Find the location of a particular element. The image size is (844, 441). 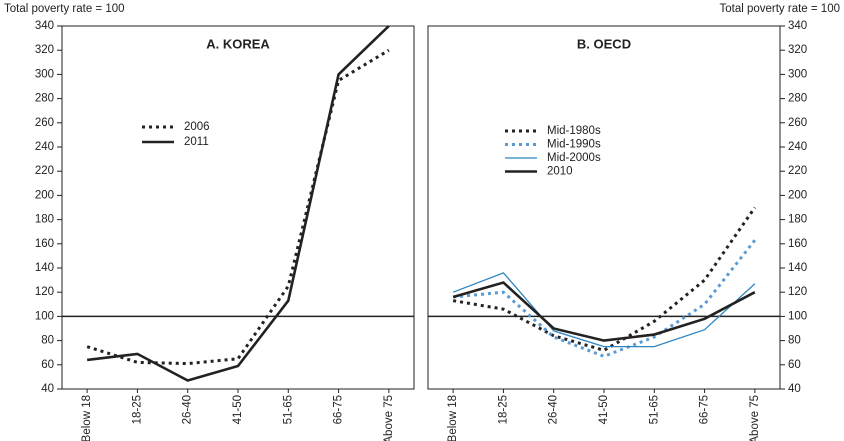

legend-label: 2006 is located at coordinates (197, 127).